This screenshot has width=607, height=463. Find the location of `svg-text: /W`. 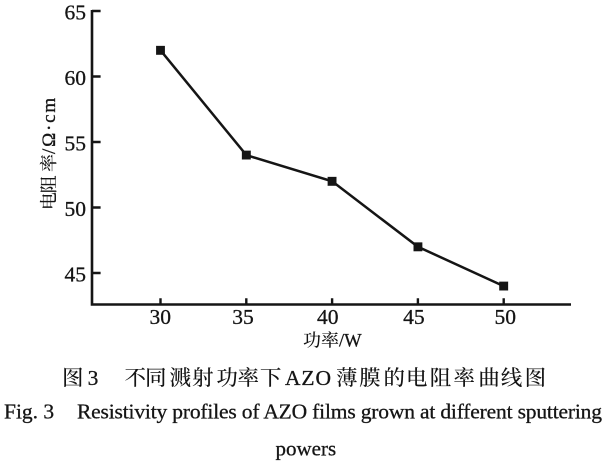

svg-text: /W is located at coordinates (350, 341).